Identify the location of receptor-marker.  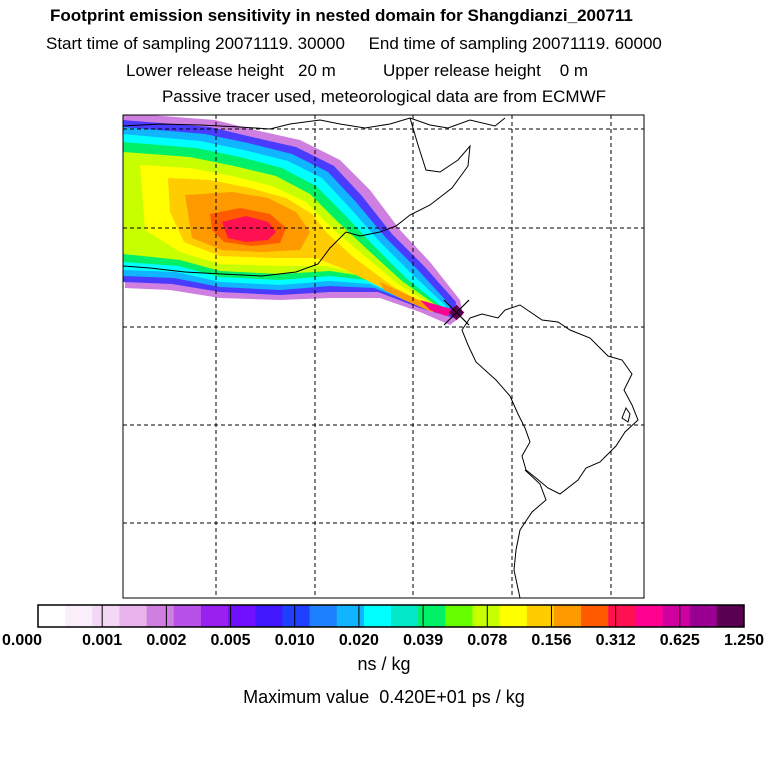
(456, 312).